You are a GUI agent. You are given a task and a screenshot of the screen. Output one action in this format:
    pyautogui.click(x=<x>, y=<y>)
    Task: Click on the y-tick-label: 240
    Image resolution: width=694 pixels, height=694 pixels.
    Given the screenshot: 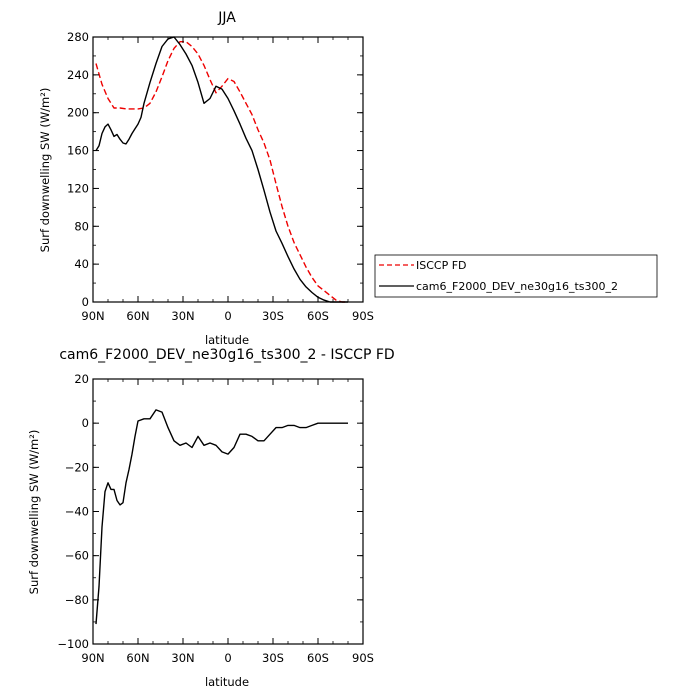 What is the action you would take?
    pyautogui.click(x=78, y=75)
    